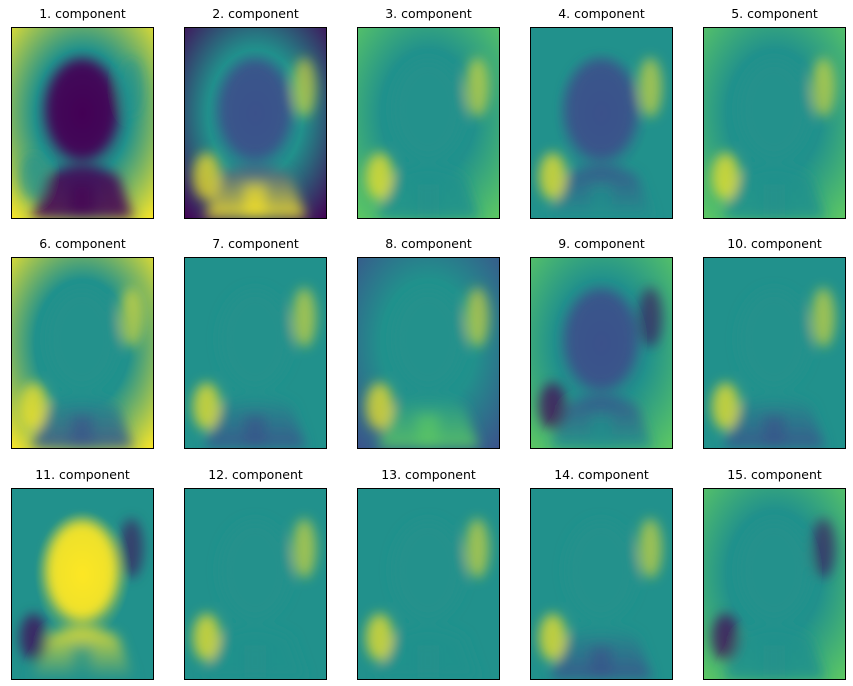 The height and width of the screenshot is (686, 853). I want to click on component-title: 4. component, so click(601, 13).